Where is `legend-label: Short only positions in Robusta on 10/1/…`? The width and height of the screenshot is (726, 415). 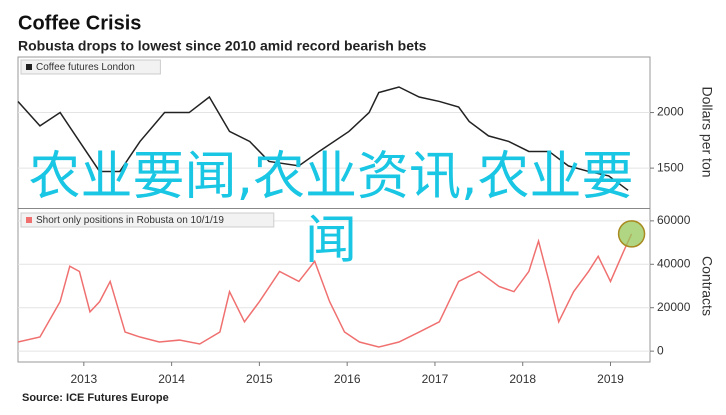 legend-label: Short only positions in Robusta on 10/1/… is located at coordinates (130, 220).